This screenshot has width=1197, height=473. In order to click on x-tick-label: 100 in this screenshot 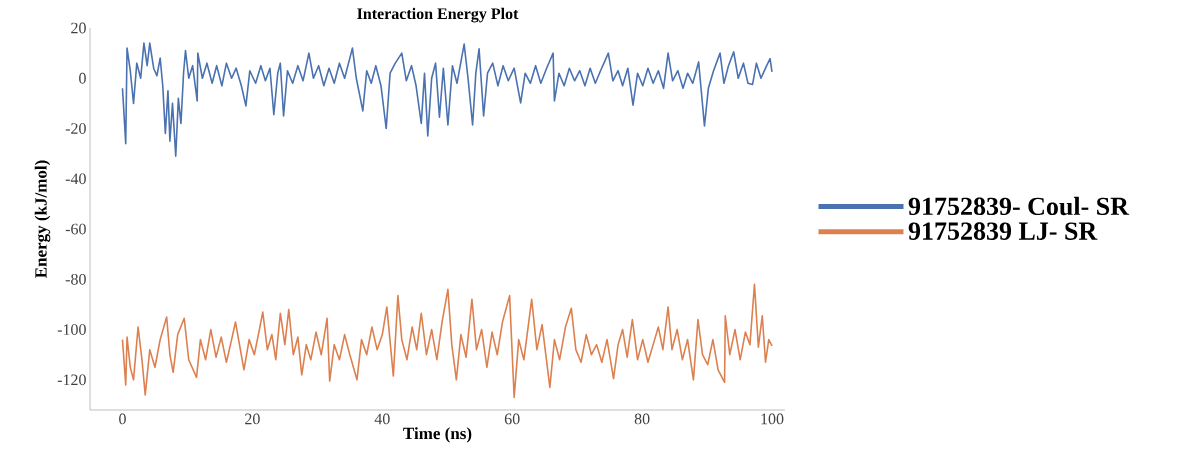, I will do `click(772, 419)`.